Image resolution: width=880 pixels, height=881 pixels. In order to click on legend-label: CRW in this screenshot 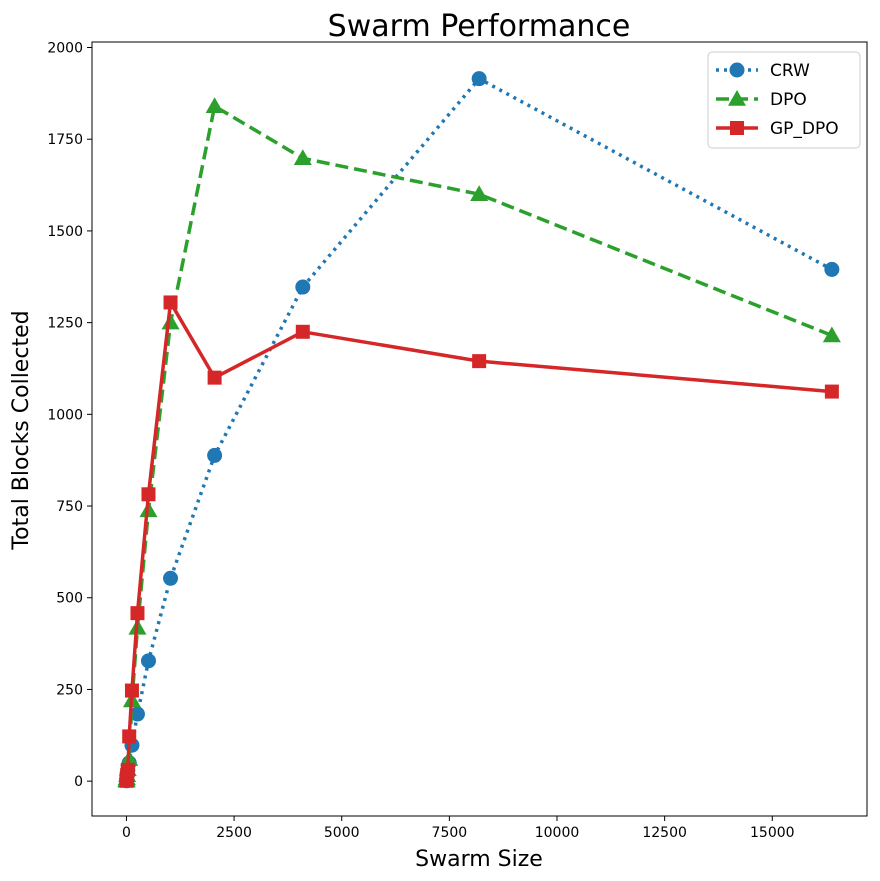, I will do `click(790, 71)`.